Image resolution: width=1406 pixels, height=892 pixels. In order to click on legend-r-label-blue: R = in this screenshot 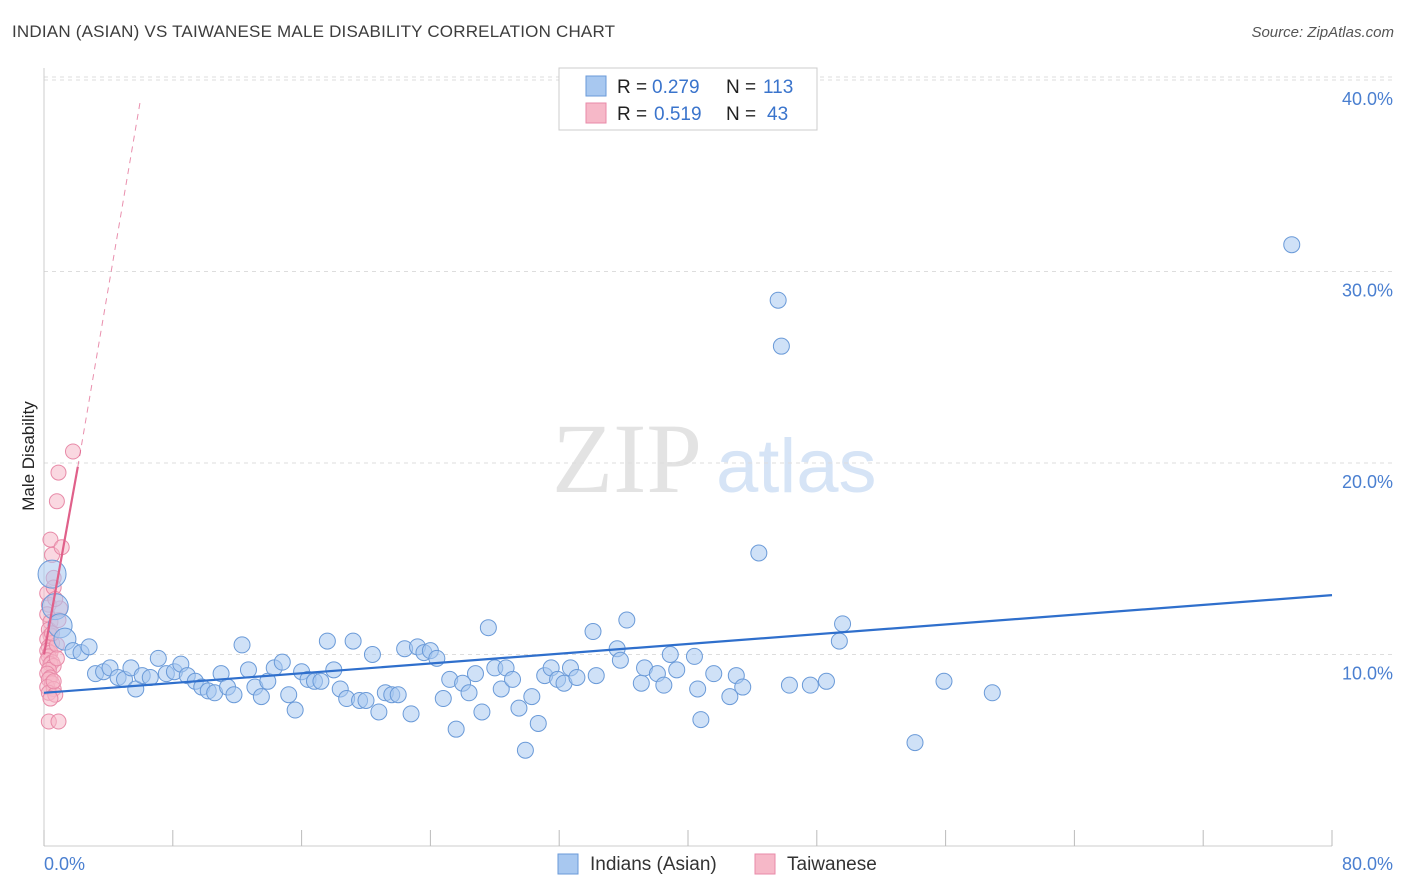, I will do `click(632, 87)`.